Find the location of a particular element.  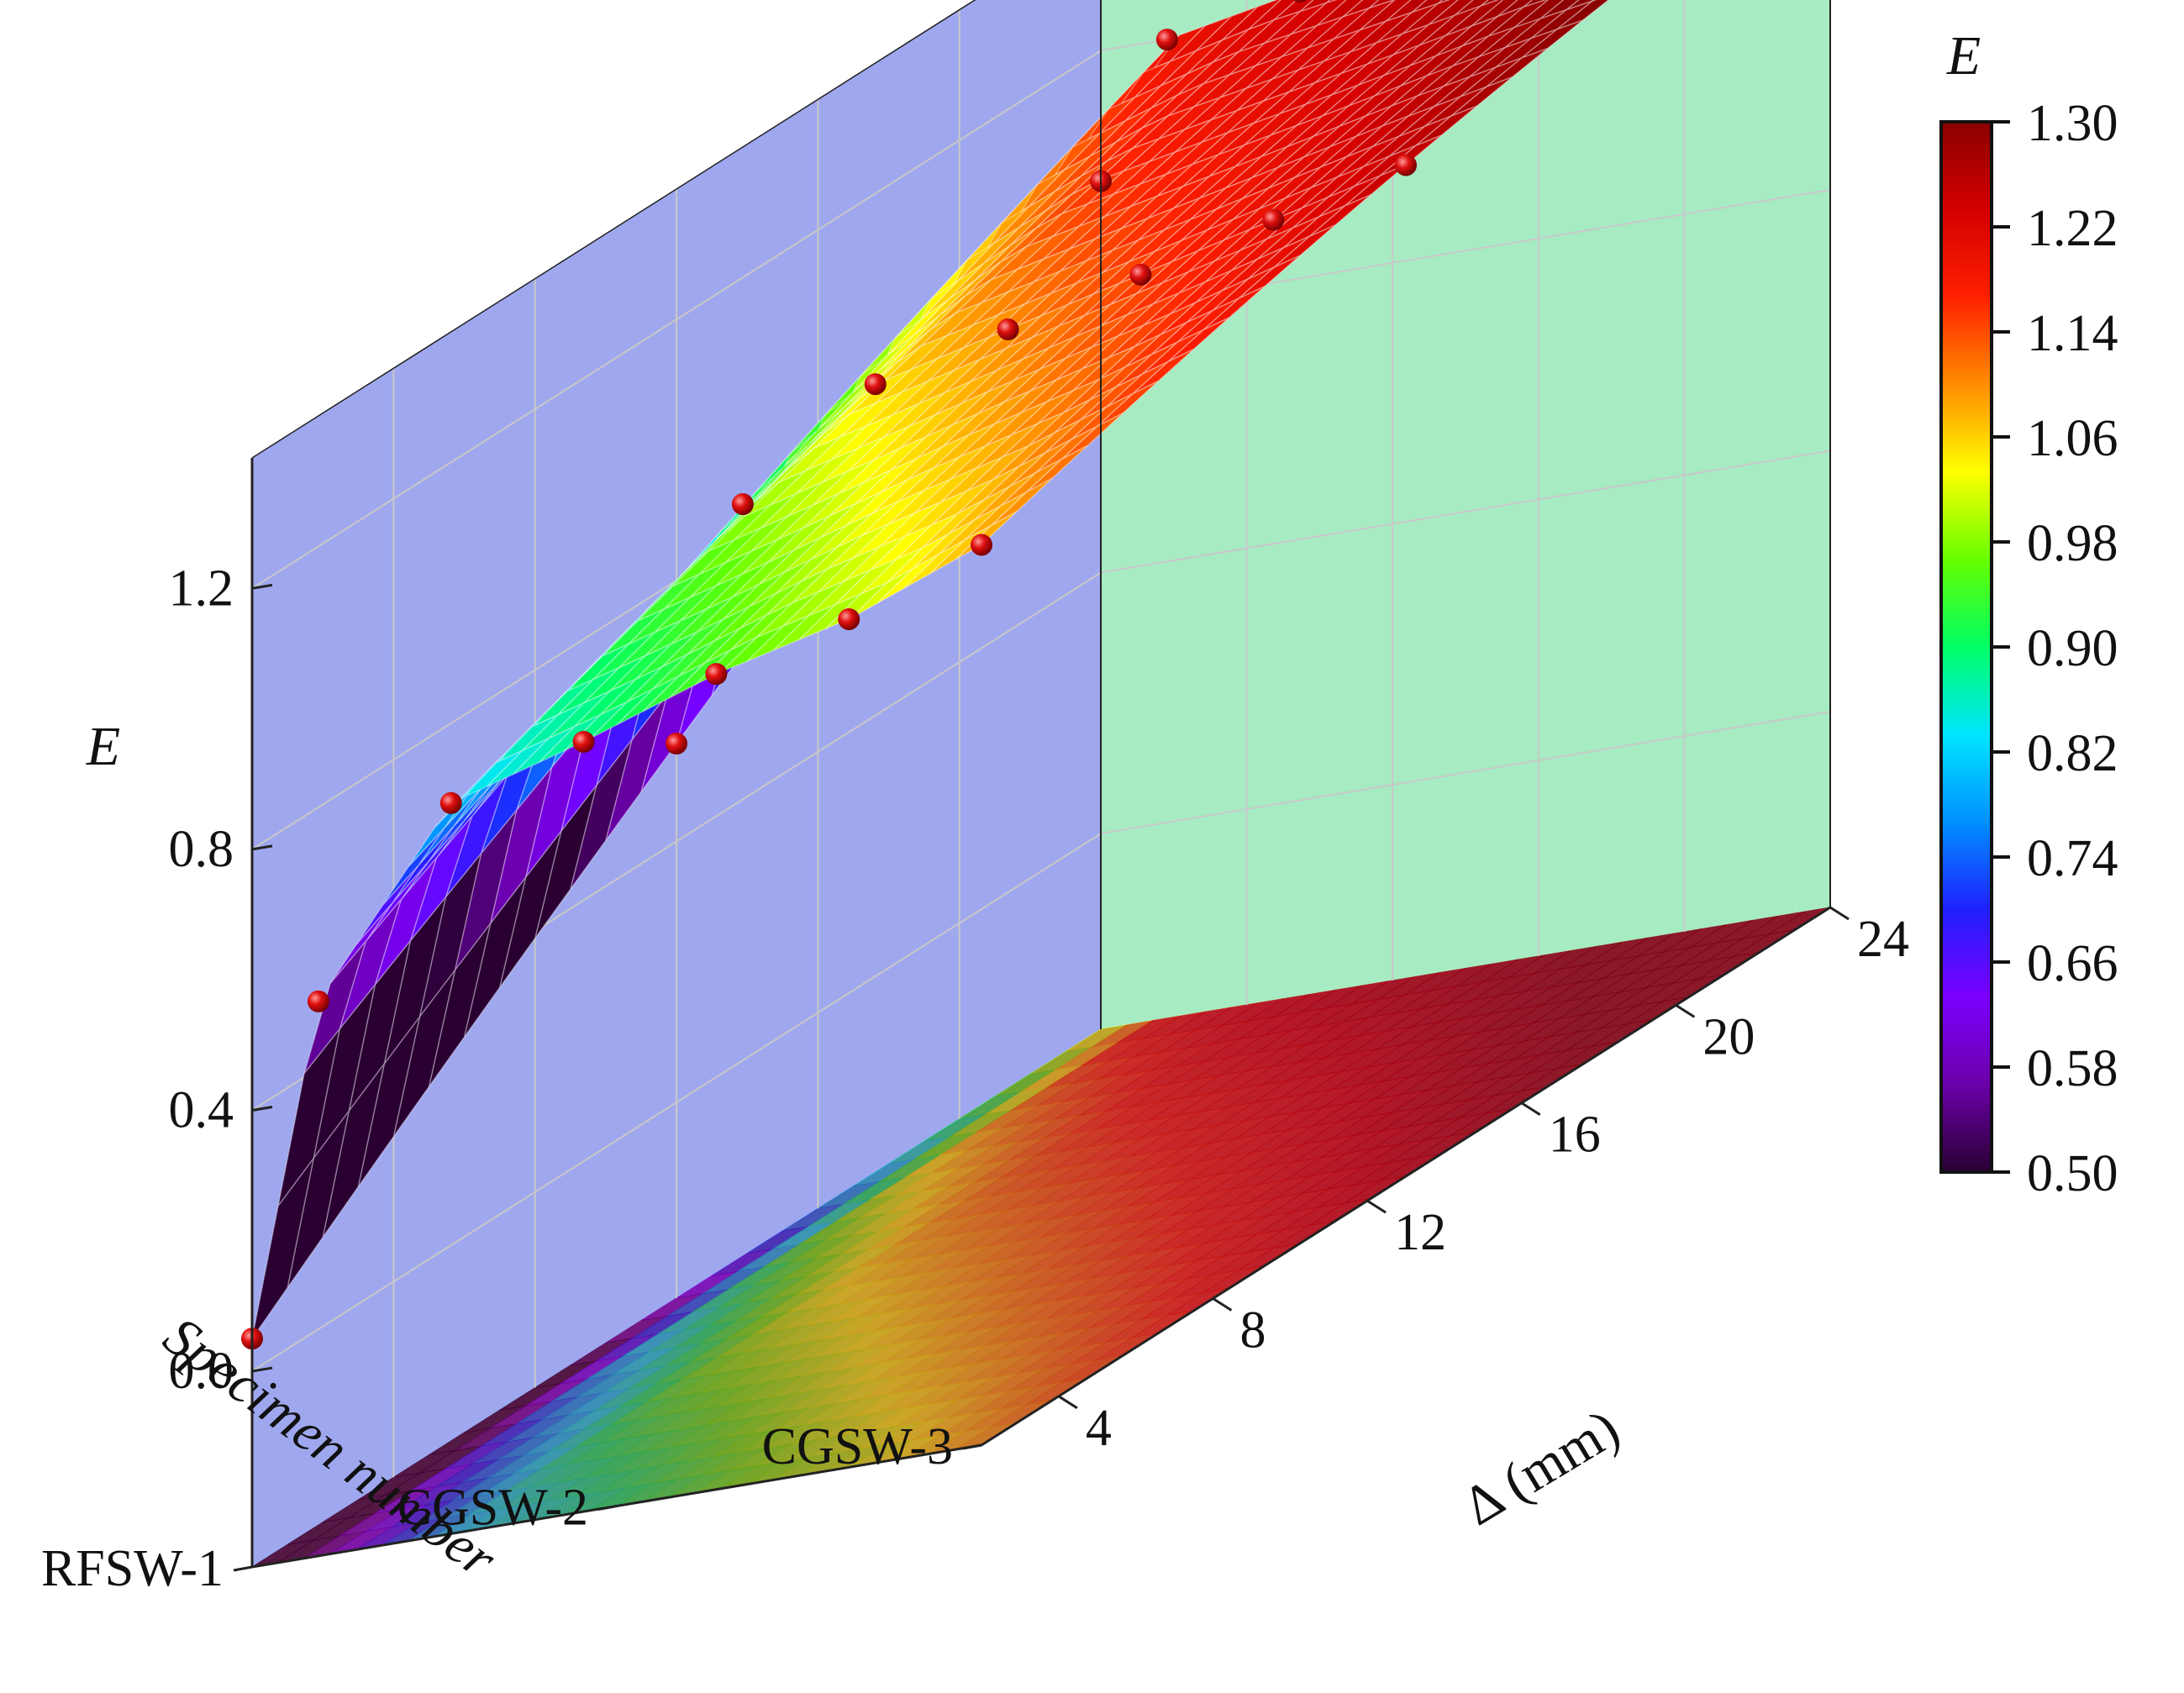

colorbar-tick-label: 1.06 is located at coordinates (2072, 438).